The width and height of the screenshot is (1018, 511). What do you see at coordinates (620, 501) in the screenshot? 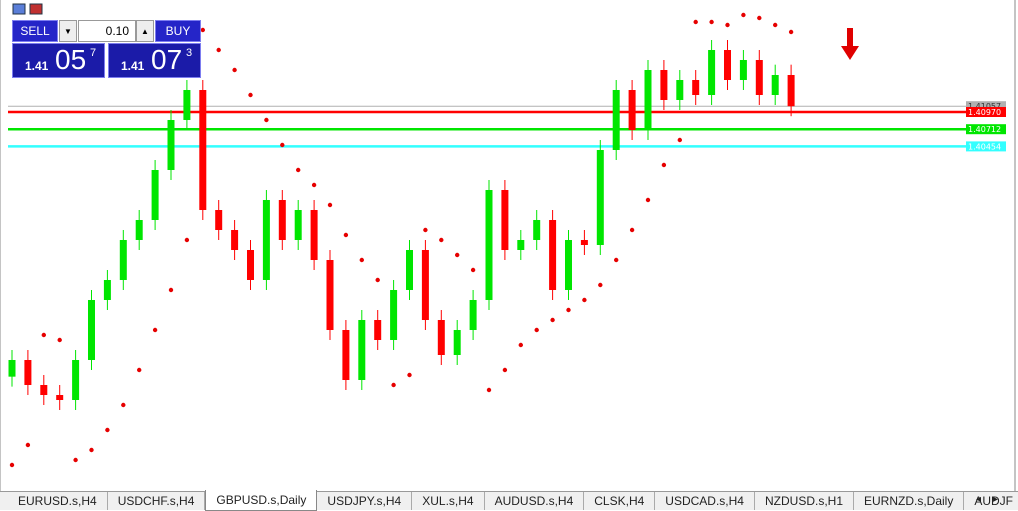
I see `chart-tab: CLSK,H4` at bounding box center [620, 501].